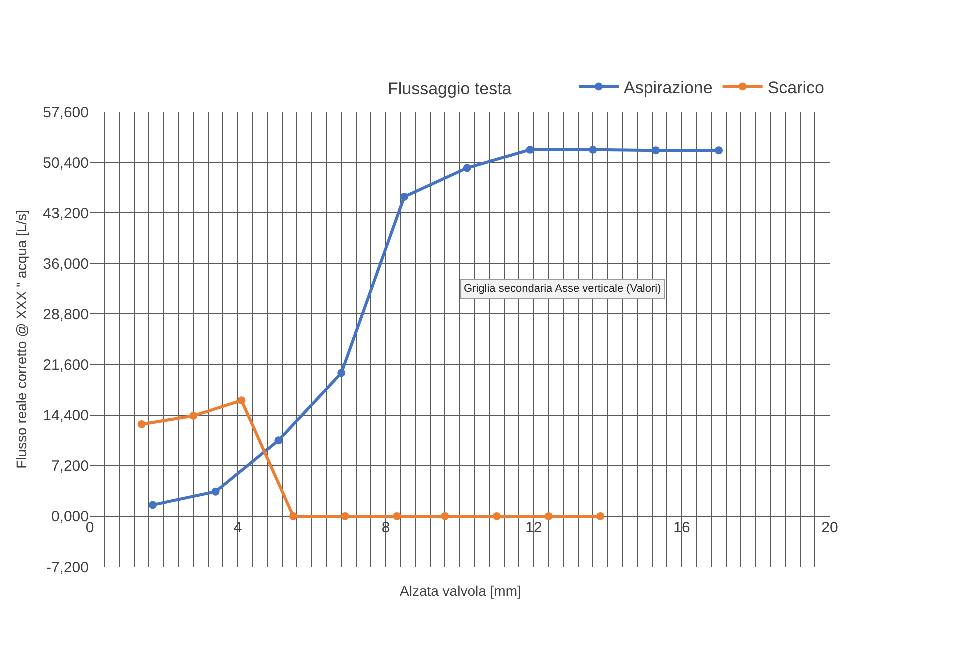 This screenshot has height=657, width=978. Describe the element at coordinates (66, 416) in the screenshot. I see `y-tick-label: 14,400` at that location.